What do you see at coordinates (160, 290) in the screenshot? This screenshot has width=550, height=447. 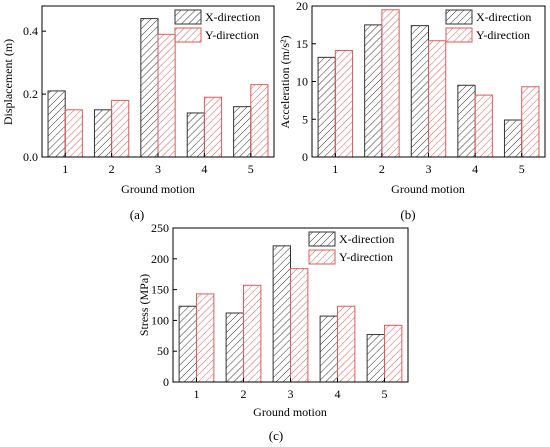 I see `y-tick-label: 150` at bounding box center [160, 290].